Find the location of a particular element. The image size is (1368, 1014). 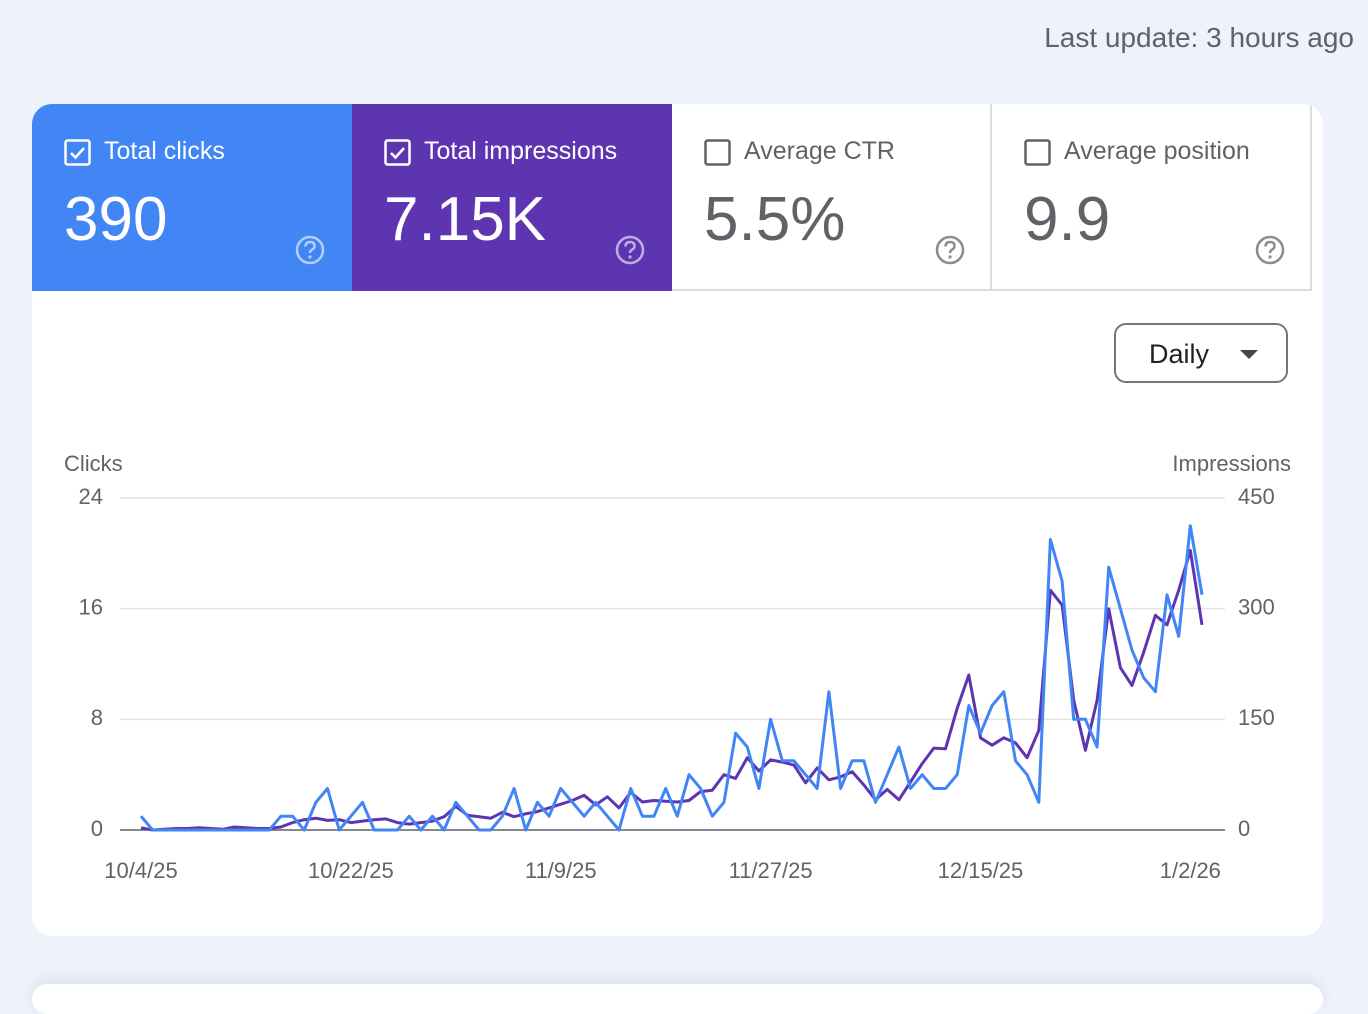

metric-tile: Average position 9.9 is located at coordinates (1152, 197).